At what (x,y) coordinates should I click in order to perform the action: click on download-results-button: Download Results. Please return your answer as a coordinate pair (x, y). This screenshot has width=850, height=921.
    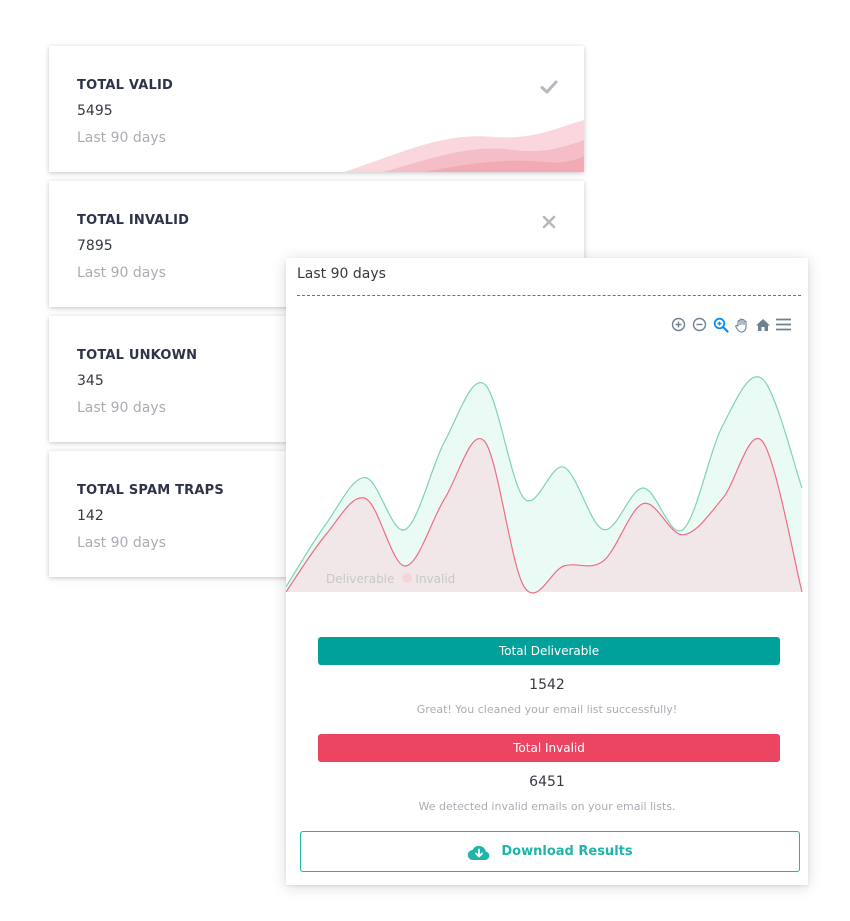
    Looking at the image, I should click on (550, 851).